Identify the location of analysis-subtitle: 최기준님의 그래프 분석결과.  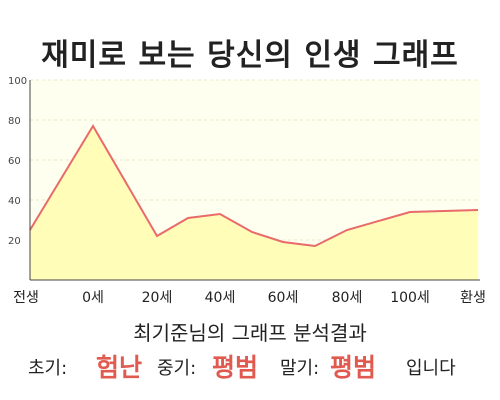
(250, 333).